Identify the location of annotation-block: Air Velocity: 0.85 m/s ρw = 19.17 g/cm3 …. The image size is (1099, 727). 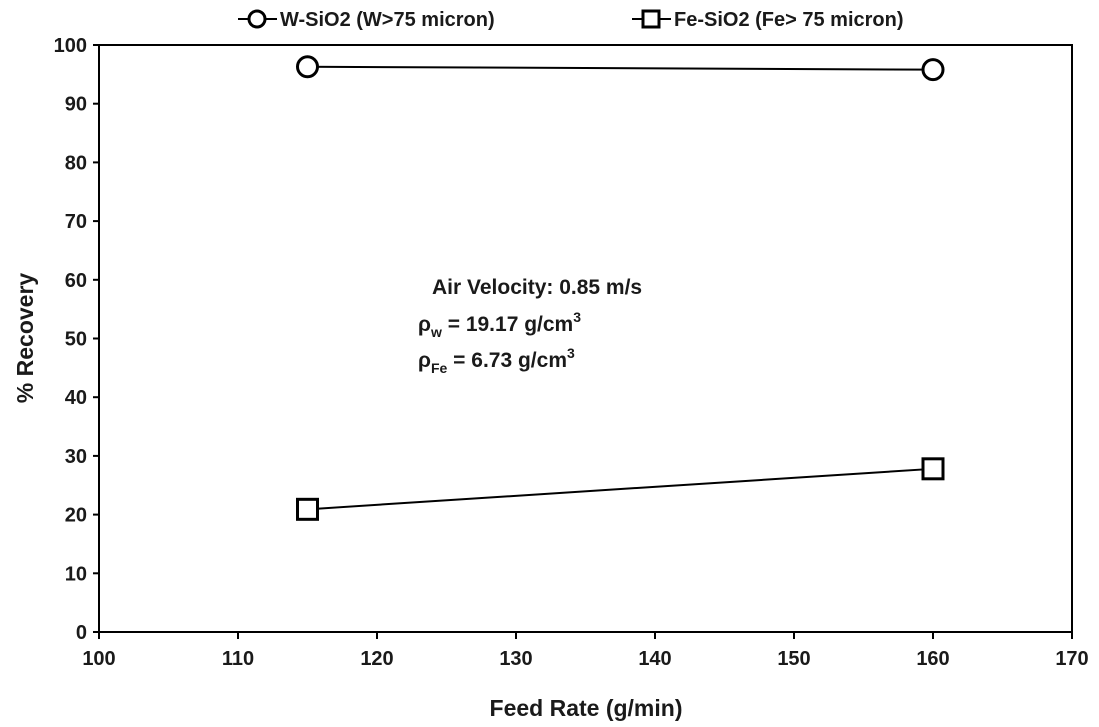
(530, 326).